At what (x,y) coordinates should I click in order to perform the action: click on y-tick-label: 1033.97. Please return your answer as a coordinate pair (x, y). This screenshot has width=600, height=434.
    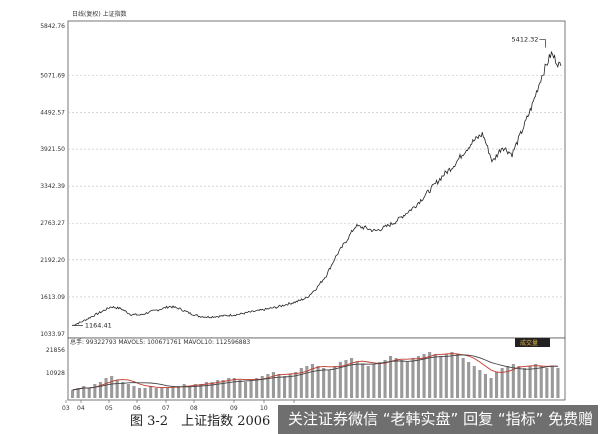
    Looking at the image, I should click on (52, 334).